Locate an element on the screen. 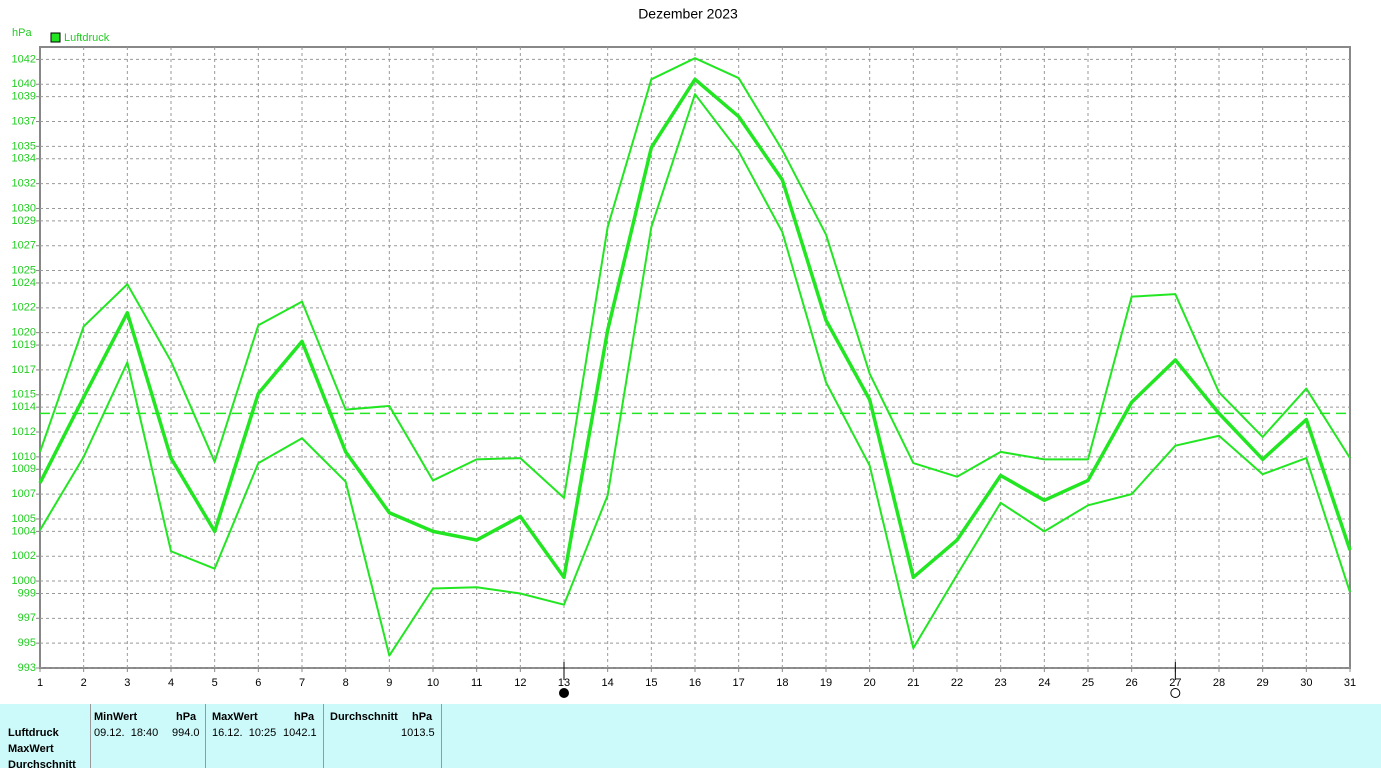 The height and width of the screenshot is (771, 1381). y-tick-label: 1030 is located at coordinates (24, 208).